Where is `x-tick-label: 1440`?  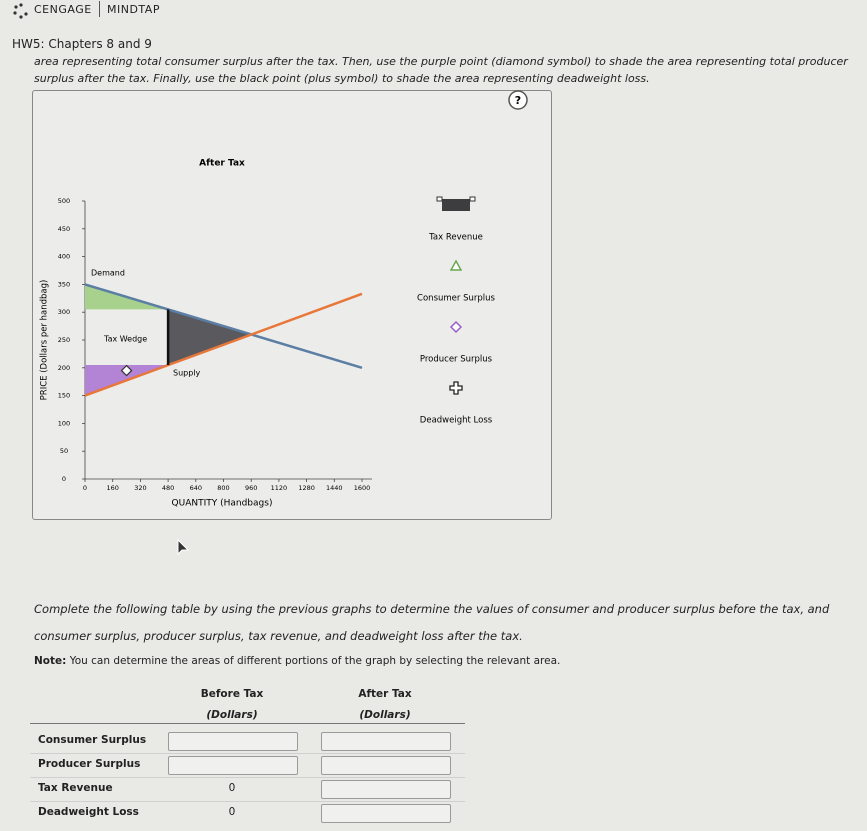 x-tick-label: 1440 is located at coordinates (334, 488).